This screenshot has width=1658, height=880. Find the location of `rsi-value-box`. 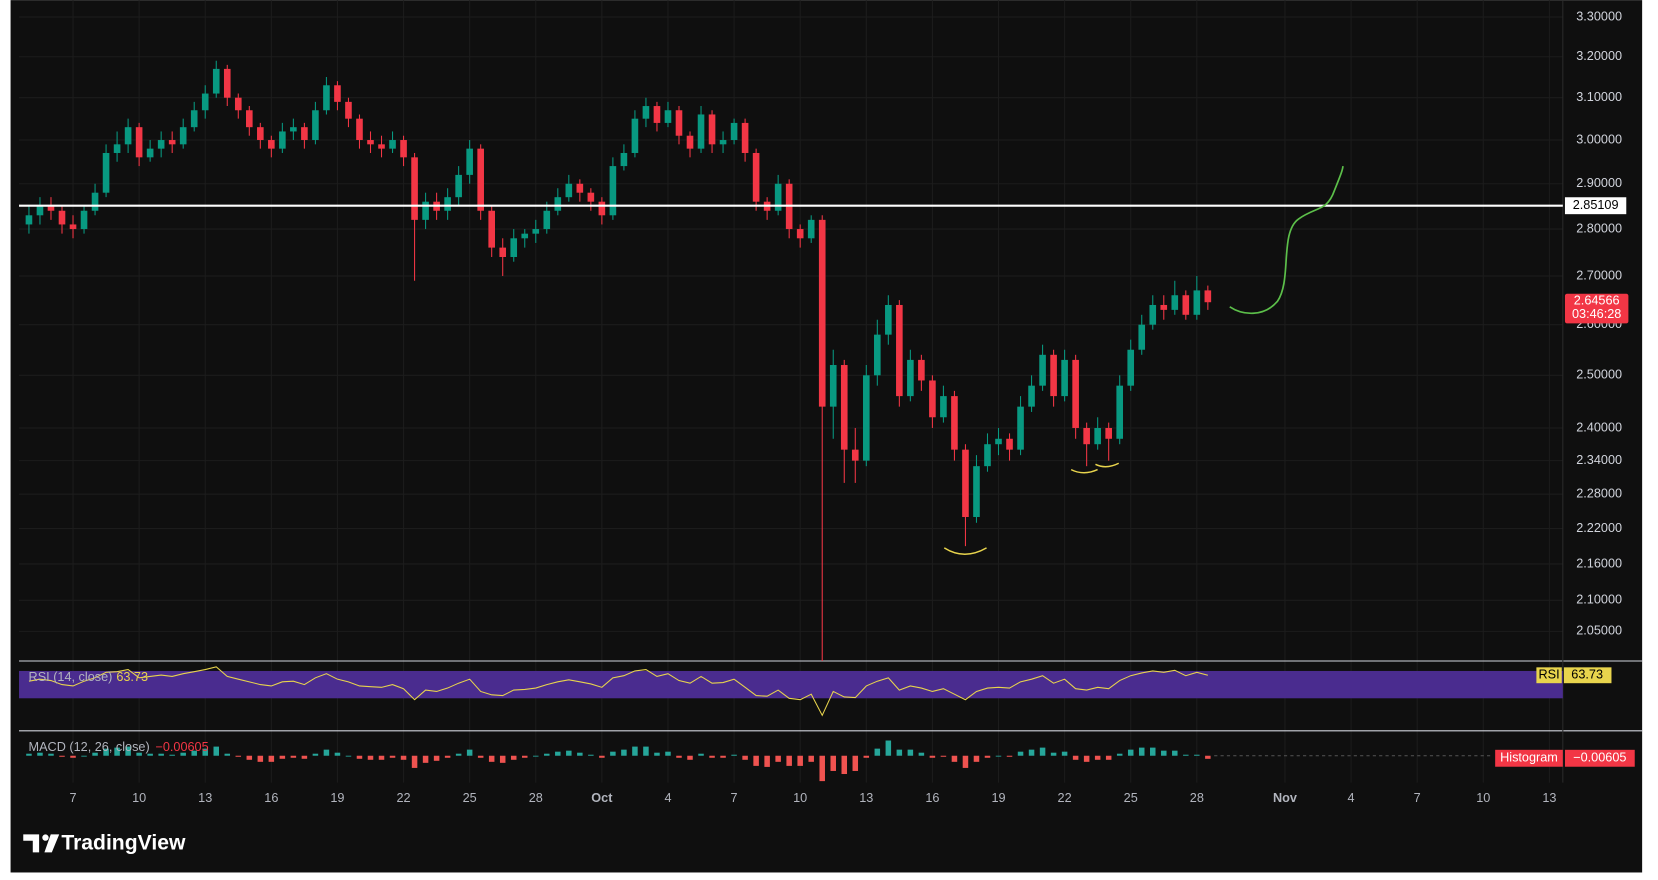

rsi-value-box is located at coordinates (1587, 675).